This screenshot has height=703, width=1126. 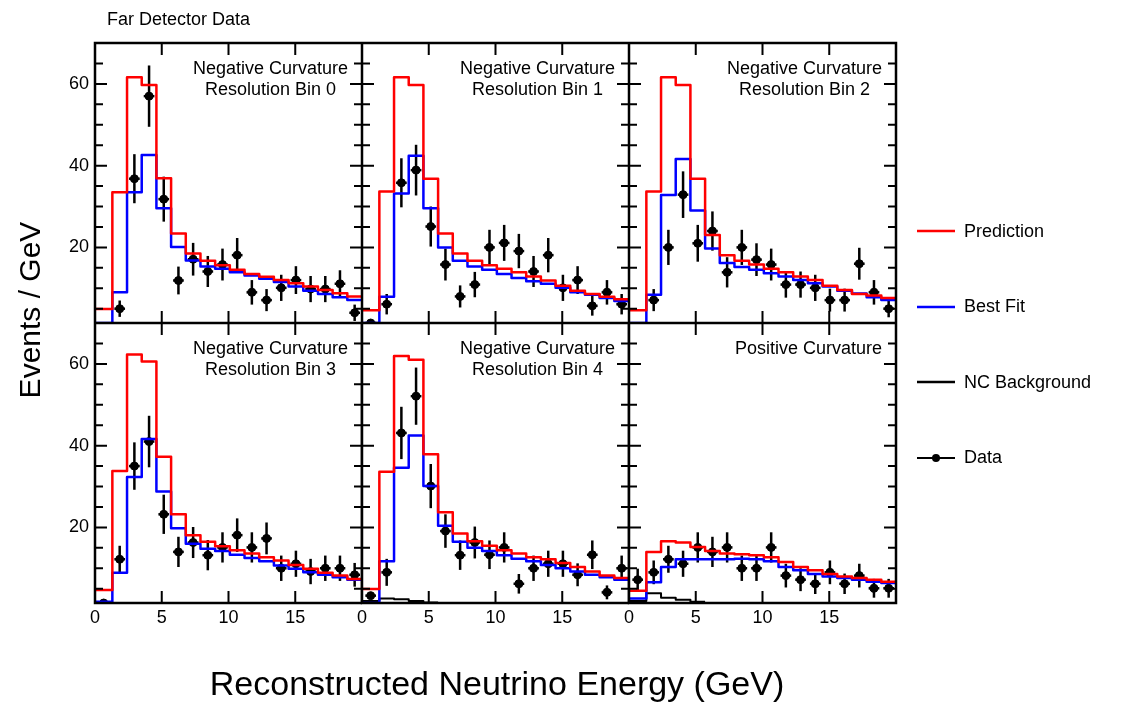 I want to click on annotation: Negative Curvature Resolution Bin 3, so click(x=270, y=359).